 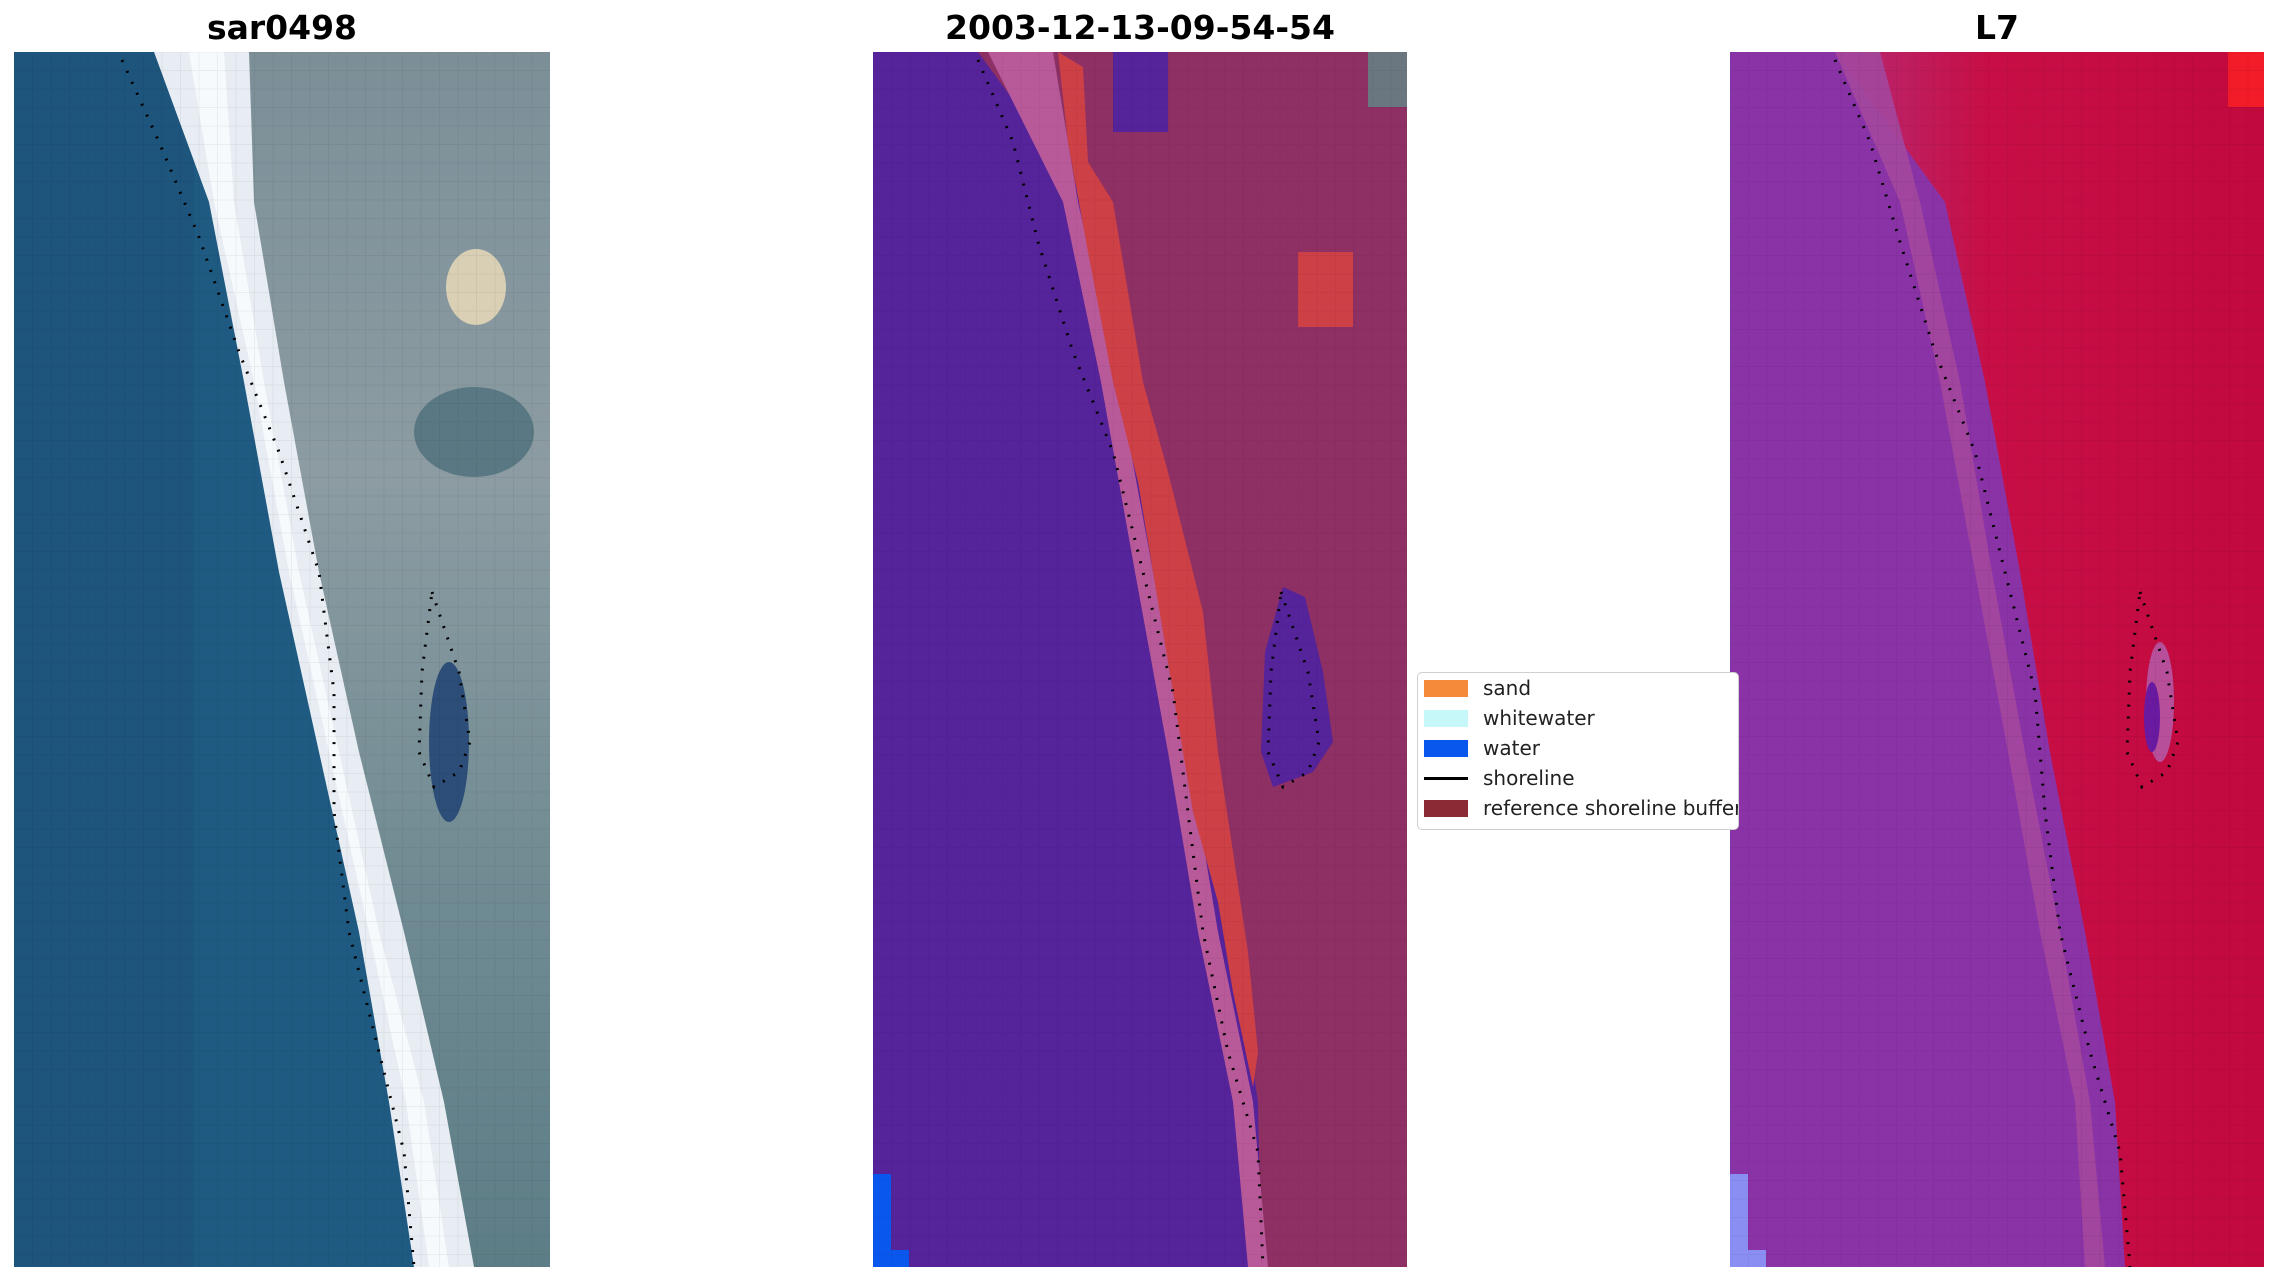 I want to click on legend-item-reference-shoreline-buffer: reference shoreline buffer, so click(x=1581, y=808).